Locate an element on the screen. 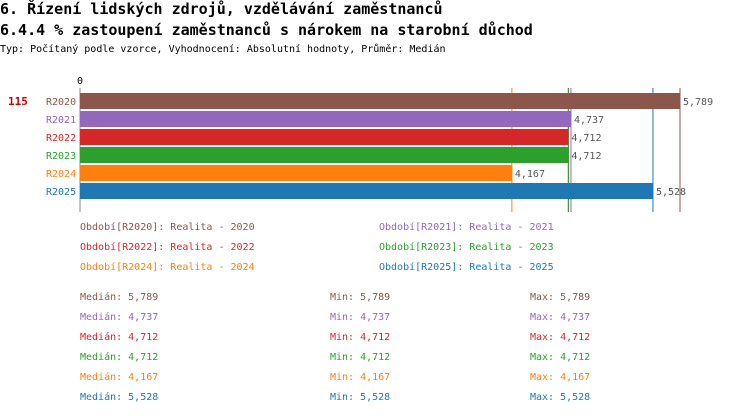 The width and height of the screenshot is (750, 416). axis-zero-label: 0 is located at coordinates (80, 81).